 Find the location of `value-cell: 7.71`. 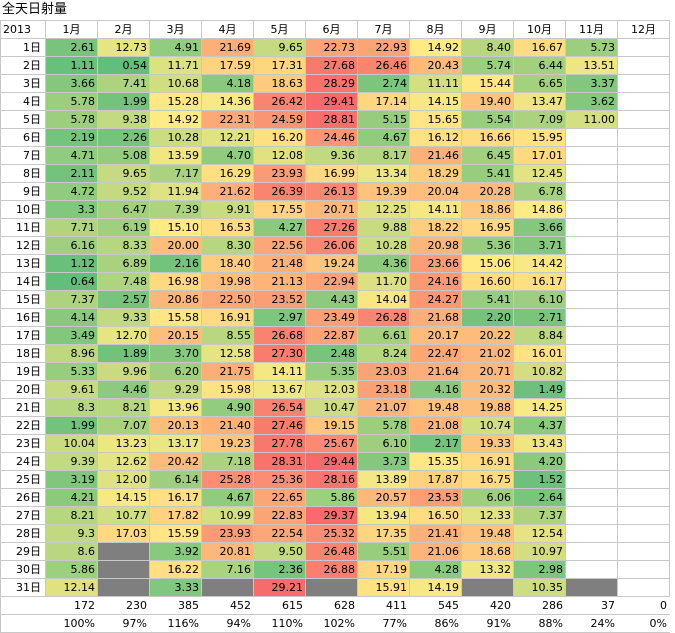

value-cell: 7.71 is located at coordinates (71, 227).